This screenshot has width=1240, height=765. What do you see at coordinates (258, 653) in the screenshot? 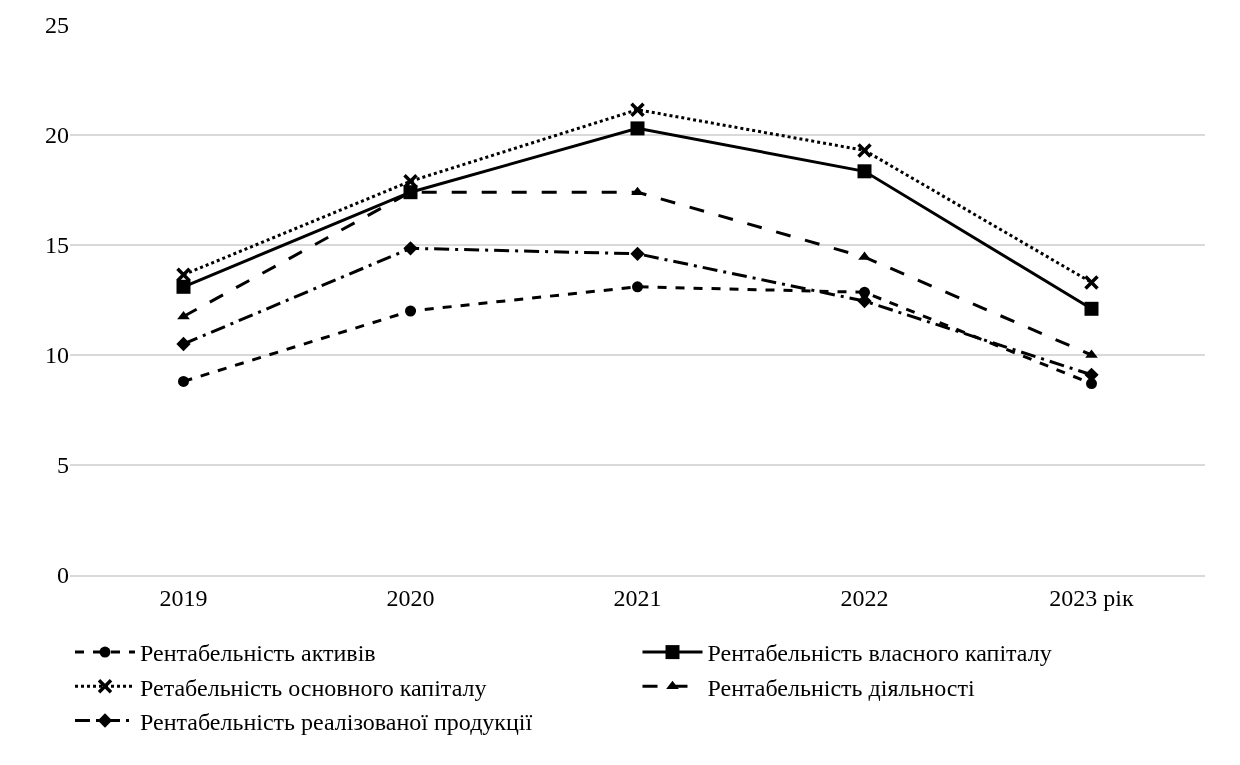
I see `legend-label: Рентабельність активів` at bounding box center [258, 653].